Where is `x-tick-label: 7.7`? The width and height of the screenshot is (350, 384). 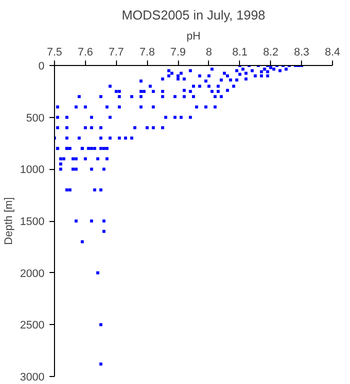 x-tick-label: 7.7 is located at coordinates (116, 52).